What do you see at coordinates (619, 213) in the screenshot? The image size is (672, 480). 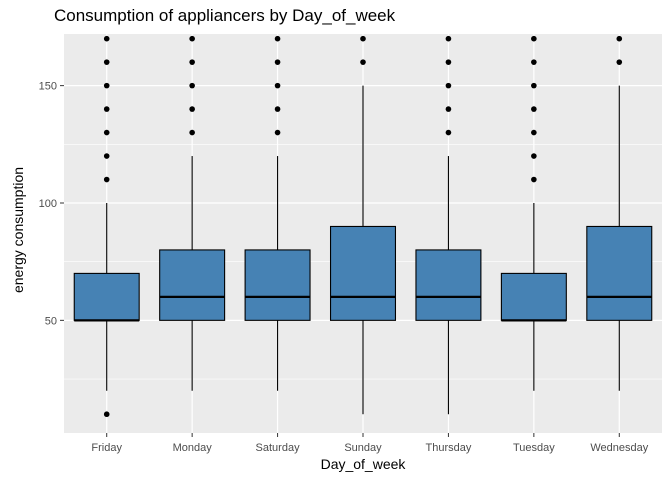 I see `box-wednesday` at bounding box center [619, 213].